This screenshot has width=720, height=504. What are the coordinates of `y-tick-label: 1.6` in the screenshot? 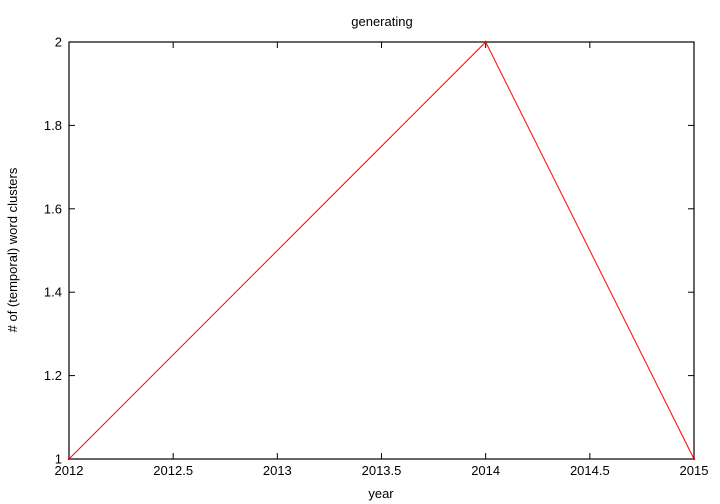 It's located at (53, 208).